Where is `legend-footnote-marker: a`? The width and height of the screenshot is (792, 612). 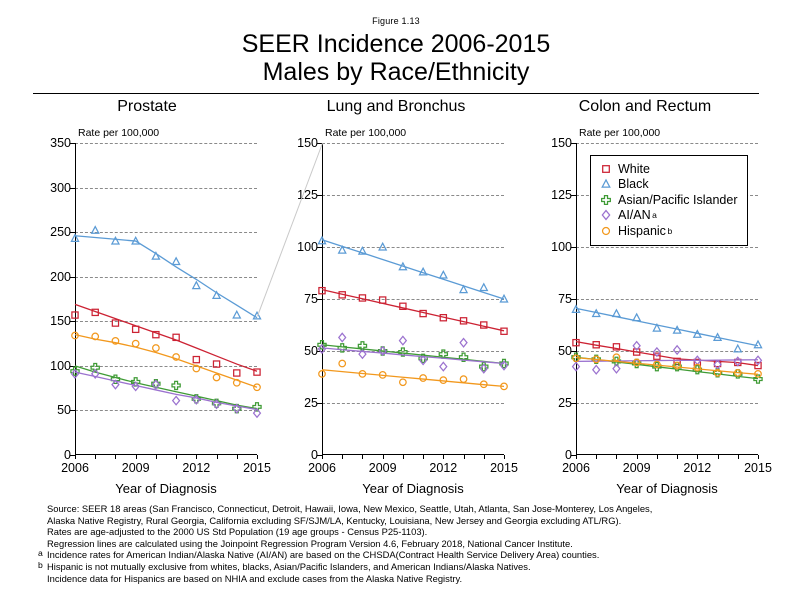 legend-footnote-marker: a is located at coordinates (654, 215).